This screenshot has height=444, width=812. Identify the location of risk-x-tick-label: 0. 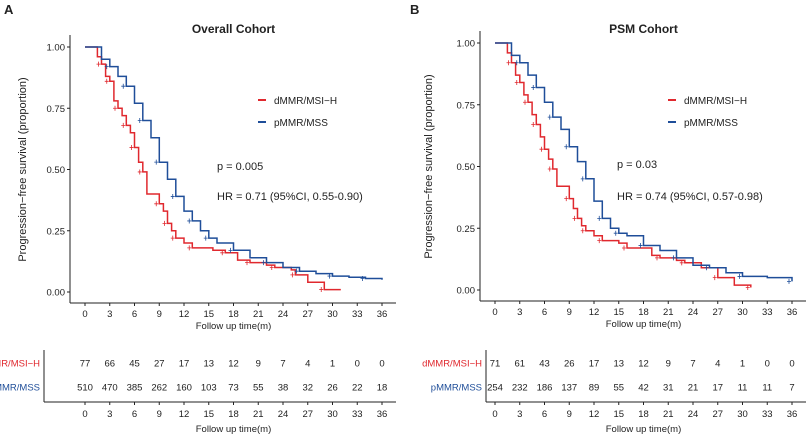
(84, 414).